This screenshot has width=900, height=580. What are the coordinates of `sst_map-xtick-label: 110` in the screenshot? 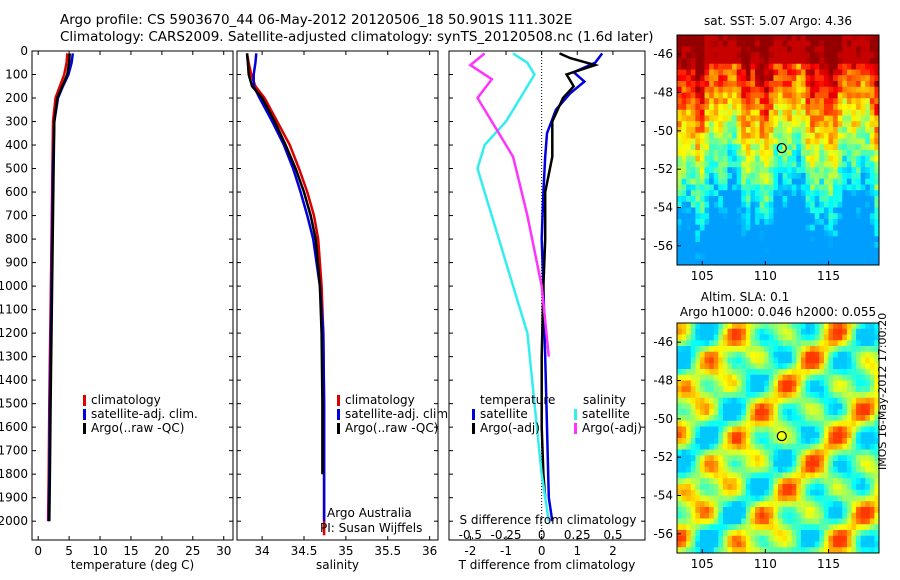 It's located at (765, 276).